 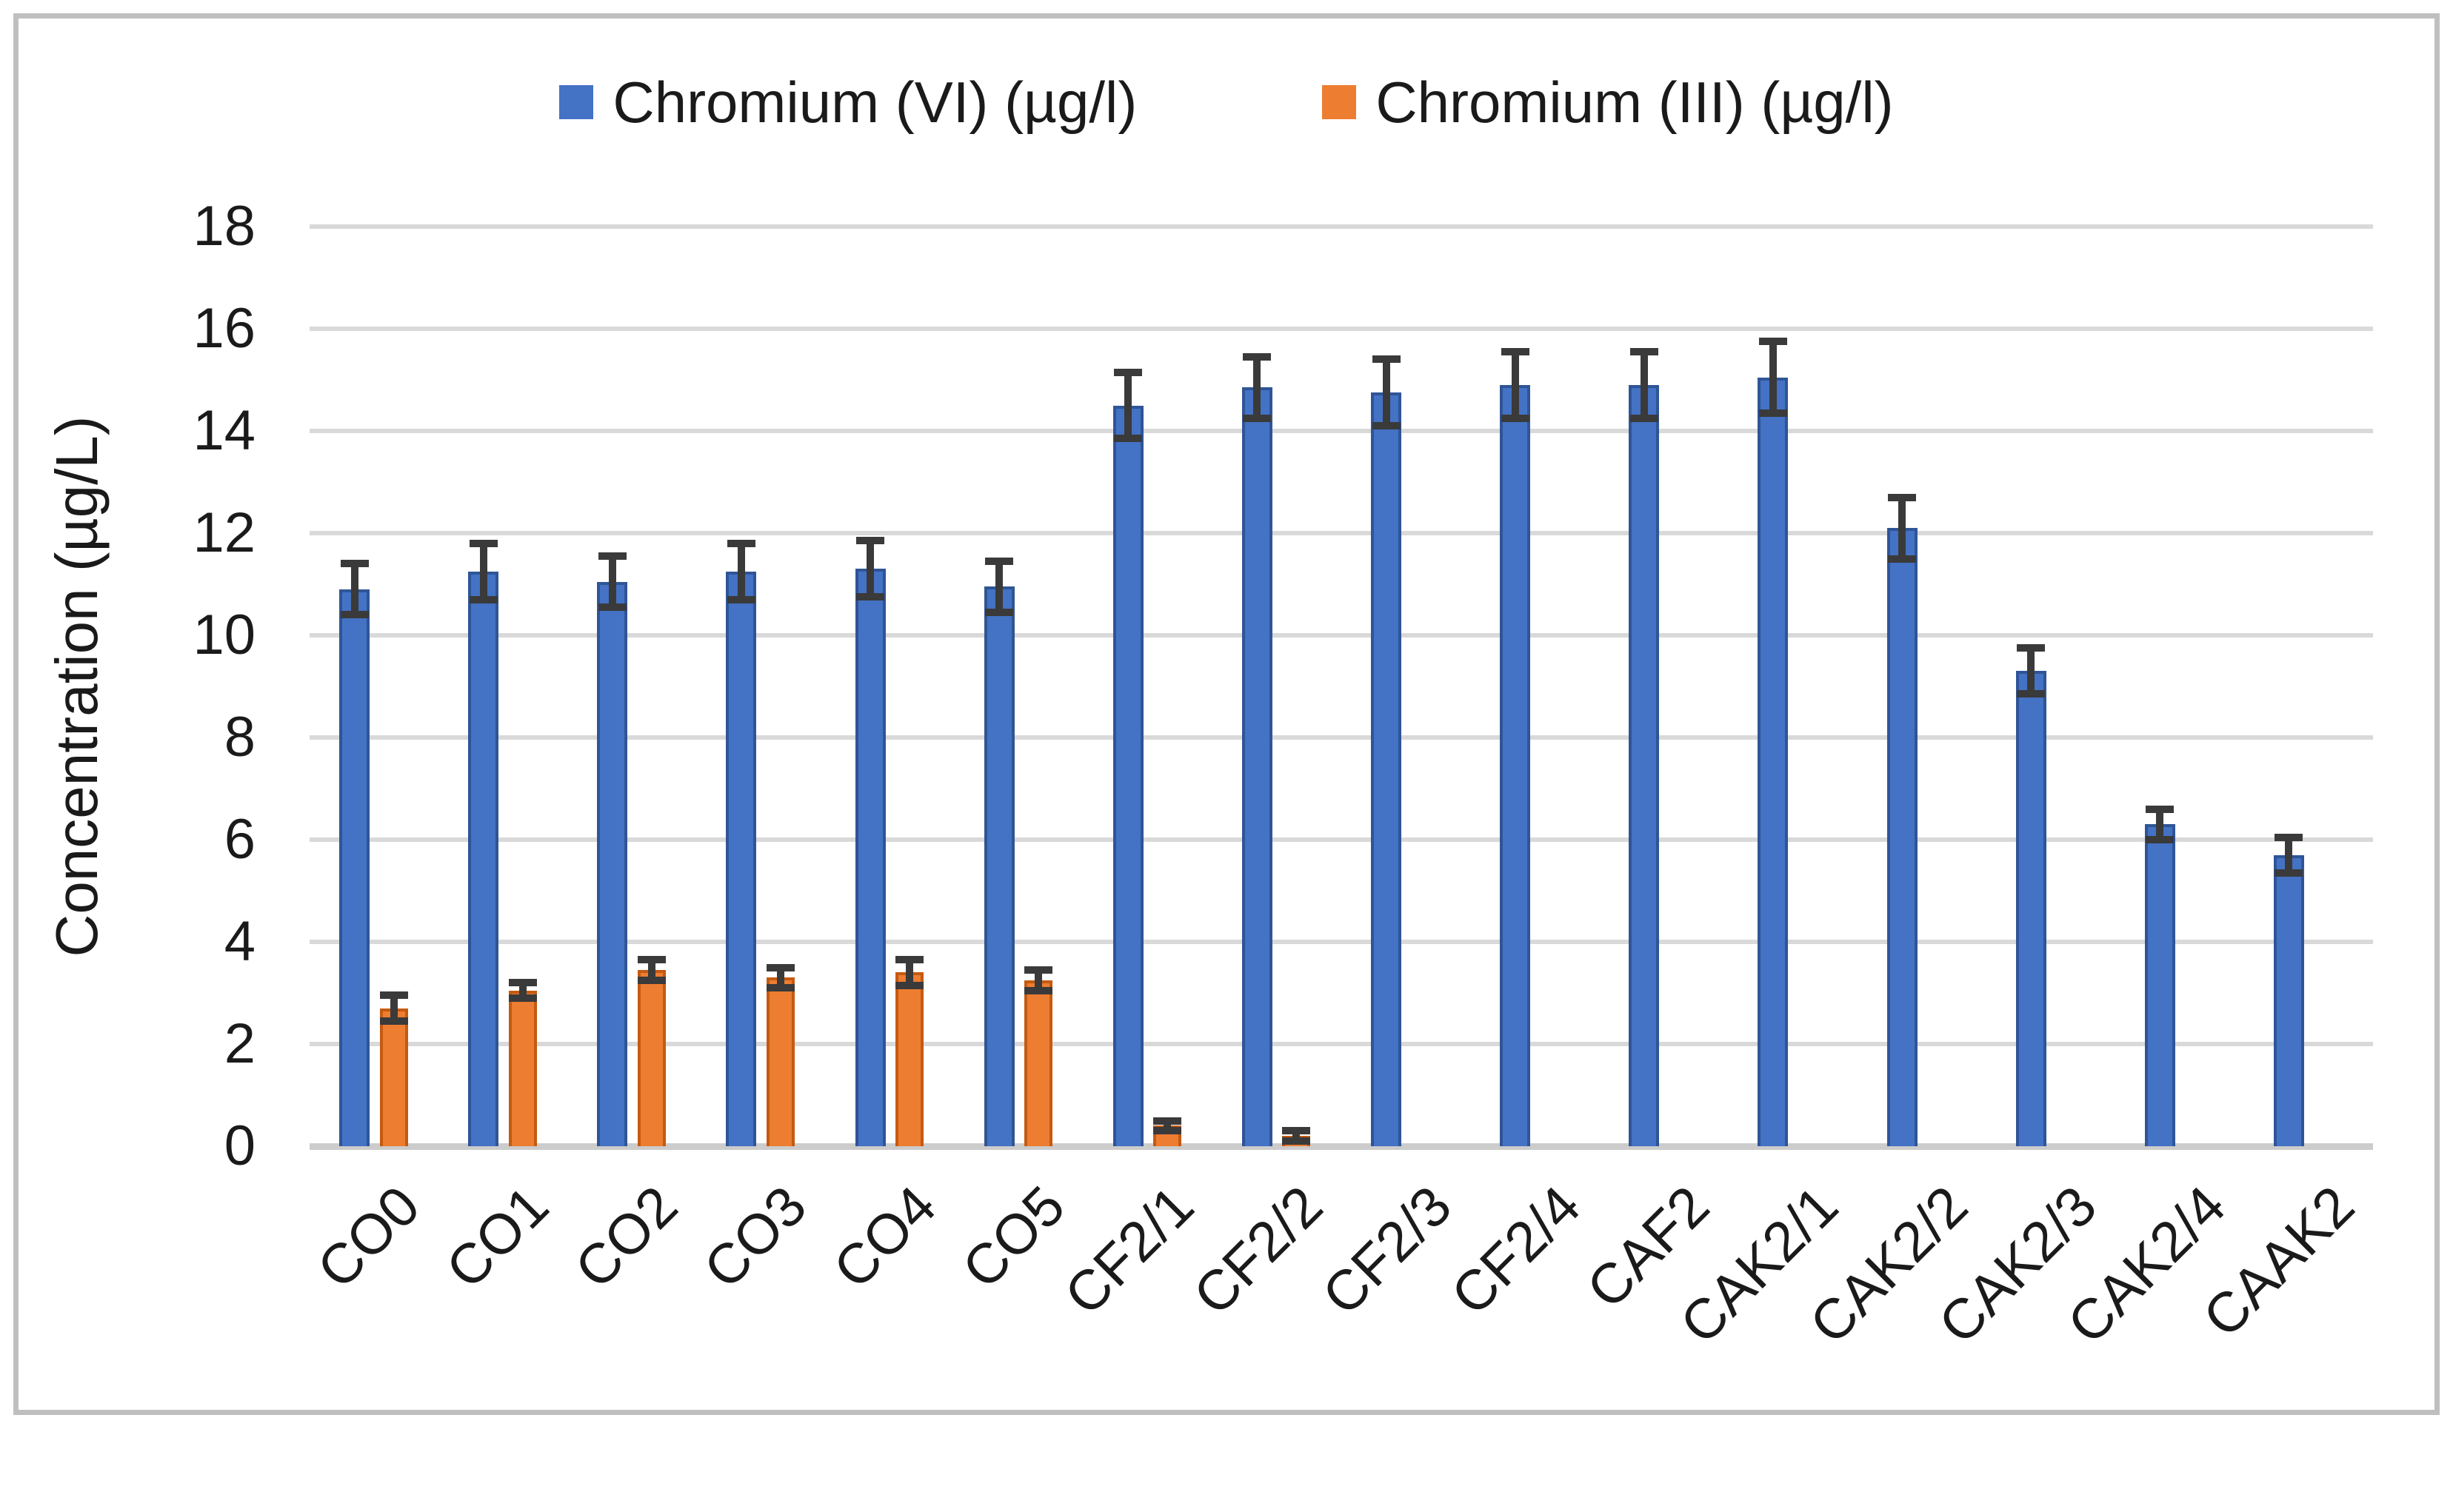 I want to click on legend-item-chromium-iii: Chromium (III) (µg/l), so click(x=1608, y=102).